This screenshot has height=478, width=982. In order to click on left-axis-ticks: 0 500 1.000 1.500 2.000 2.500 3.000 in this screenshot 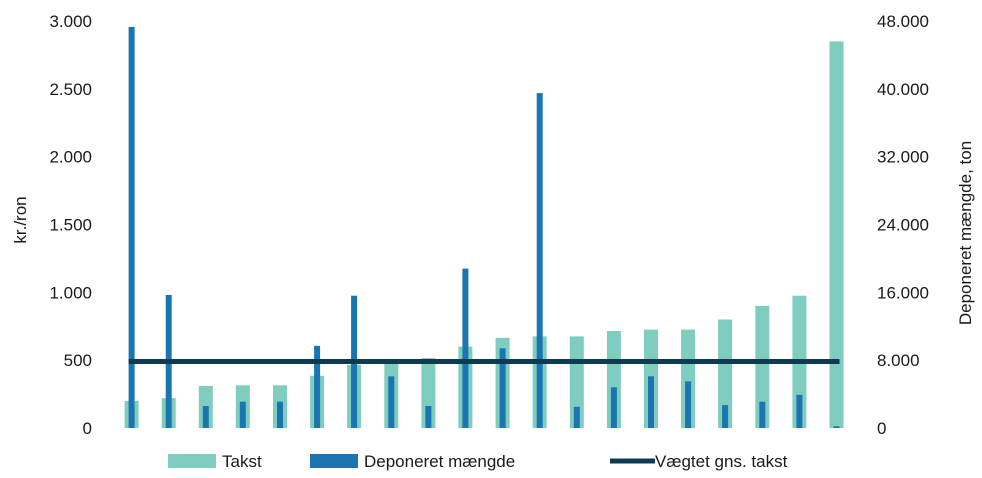, I will do `click(70, 225)`.